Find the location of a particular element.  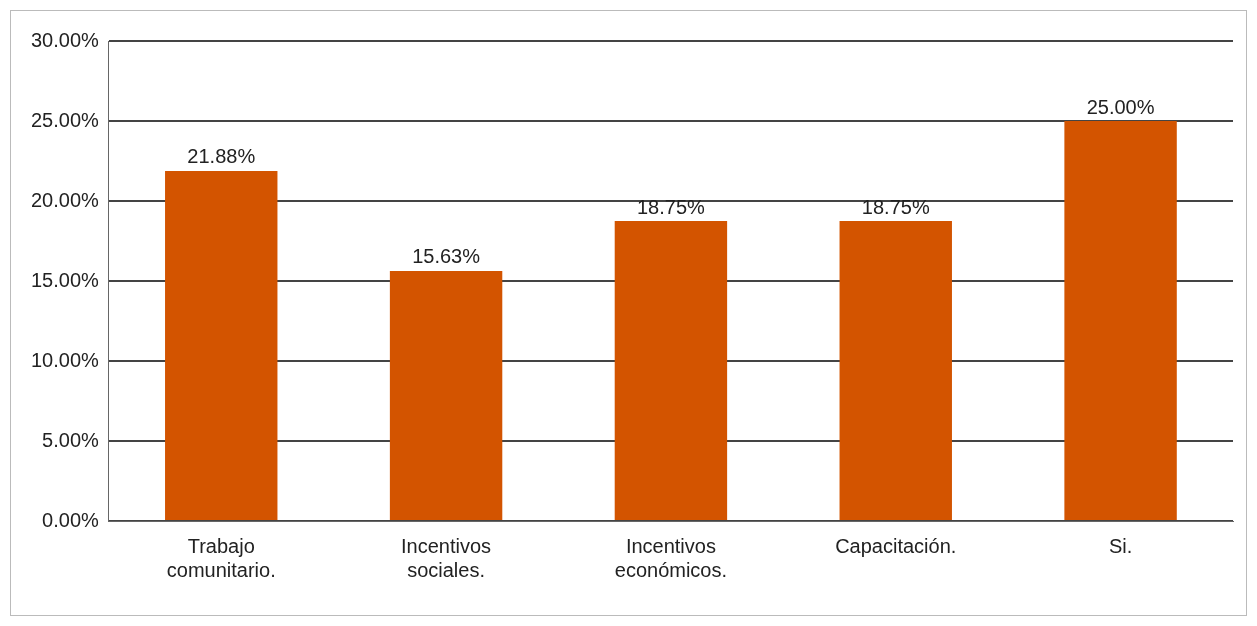

y-tick-label: 15.00% is located at coordinates (65, 279).